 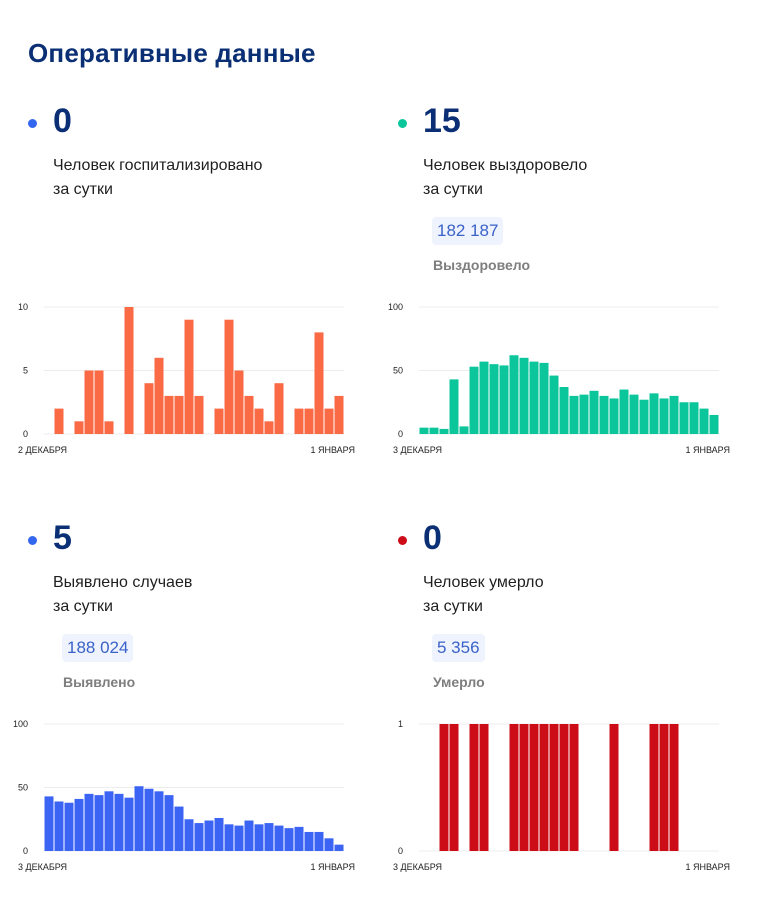 What do you see at coordinates (332, 867) in the screenshot?
I see `x-end-label: 1 ЯНВАРЯ` at bounding box center [332, 867].